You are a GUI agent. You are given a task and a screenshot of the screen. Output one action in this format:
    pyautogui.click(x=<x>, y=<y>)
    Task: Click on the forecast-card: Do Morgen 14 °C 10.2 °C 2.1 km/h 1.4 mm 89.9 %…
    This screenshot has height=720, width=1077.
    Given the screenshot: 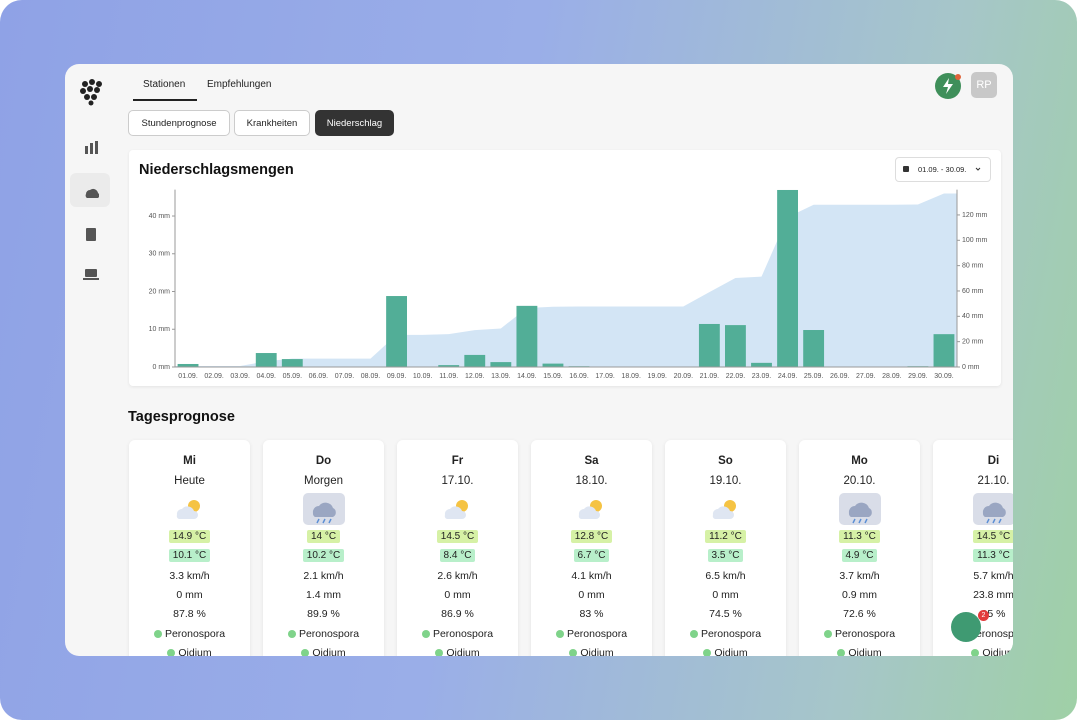 What is the action you would take?
    pyautogui.click(x=323, y=548)
    